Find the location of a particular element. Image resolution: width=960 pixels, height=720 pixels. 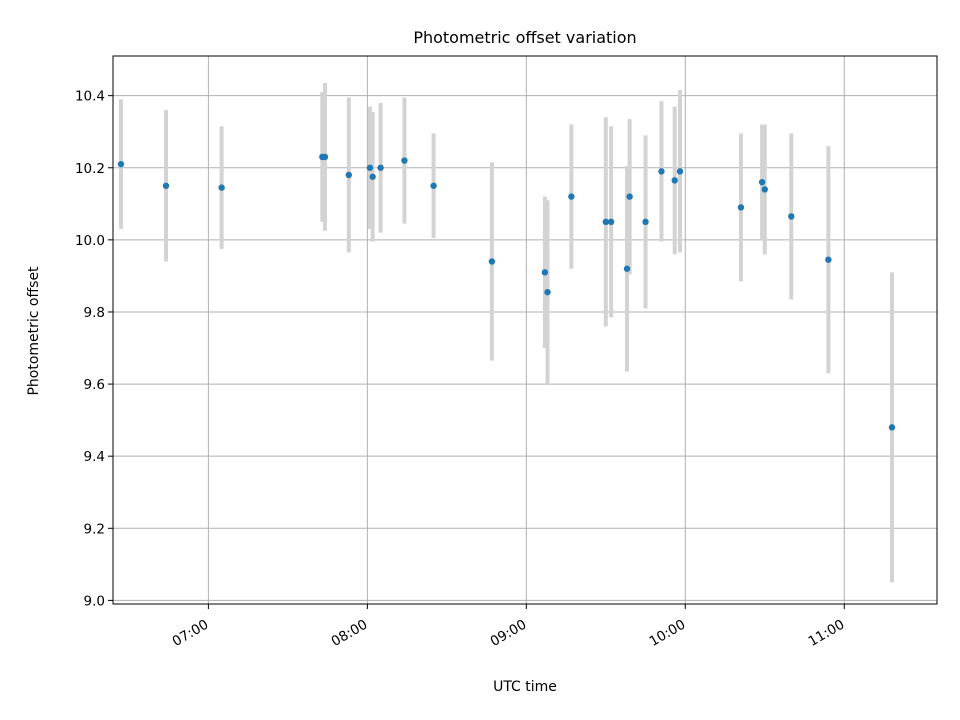

y-tick-label: 9.0 is located at coordinates (94, 601).